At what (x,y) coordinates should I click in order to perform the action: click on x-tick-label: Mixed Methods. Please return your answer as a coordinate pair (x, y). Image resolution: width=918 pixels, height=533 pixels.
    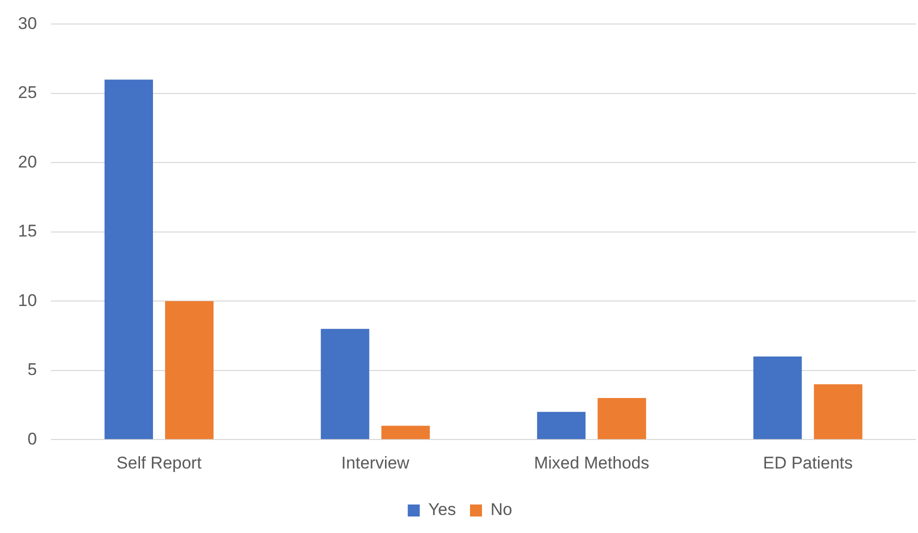
    Looking at the image, I should click on (592, 462).